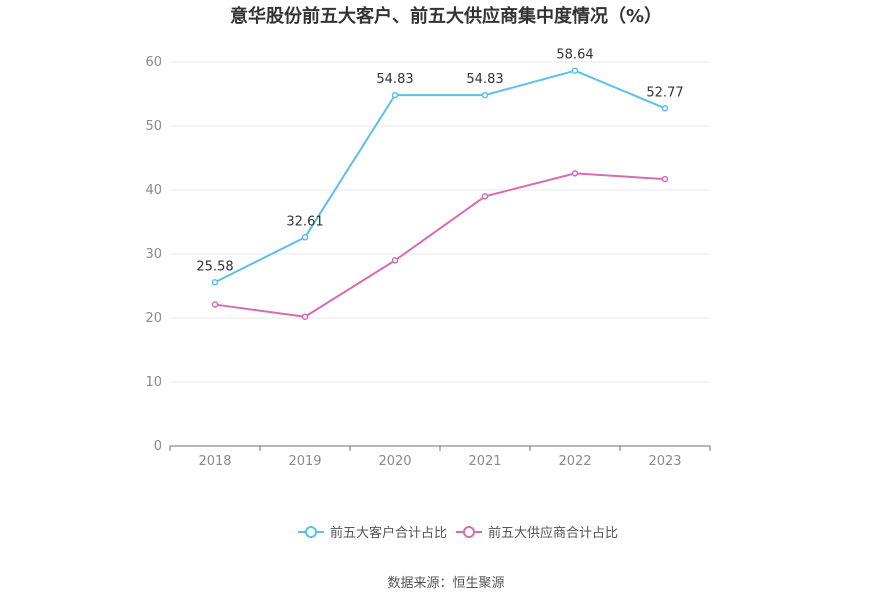  What do you see at coordinates (664, 92) in the screenshot?
I see `data-label: 52.77` at bounding box center [664, 92].